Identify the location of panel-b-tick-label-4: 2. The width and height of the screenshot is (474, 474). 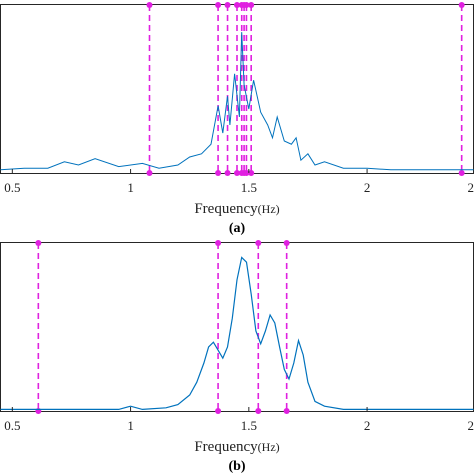
(471, 425).